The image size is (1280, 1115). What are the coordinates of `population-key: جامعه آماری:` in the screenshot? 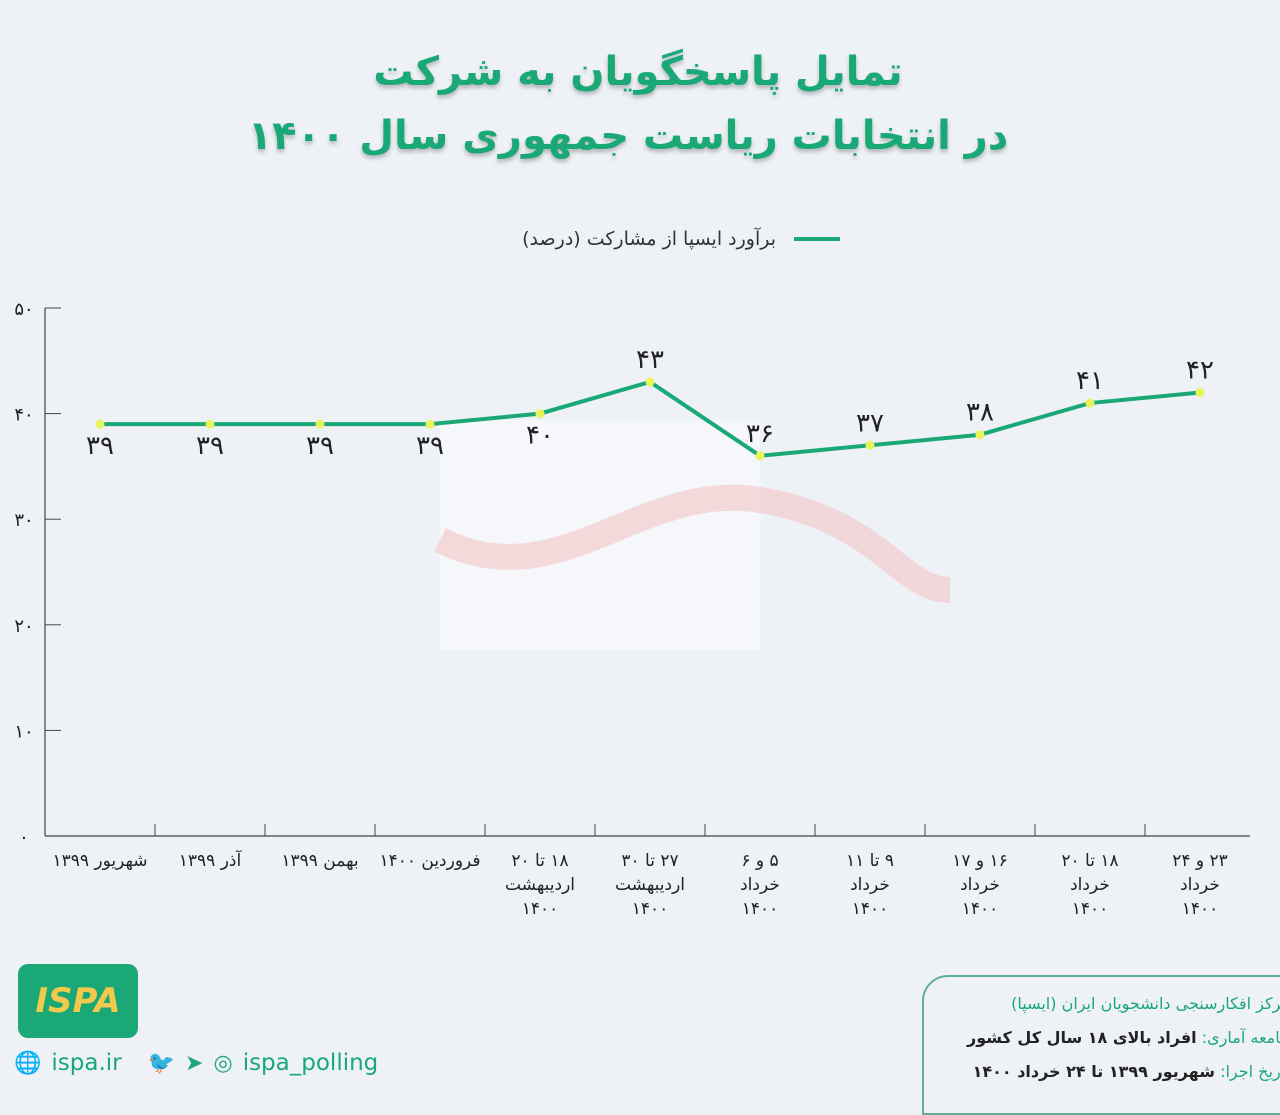 It's located at (1240, 1037).